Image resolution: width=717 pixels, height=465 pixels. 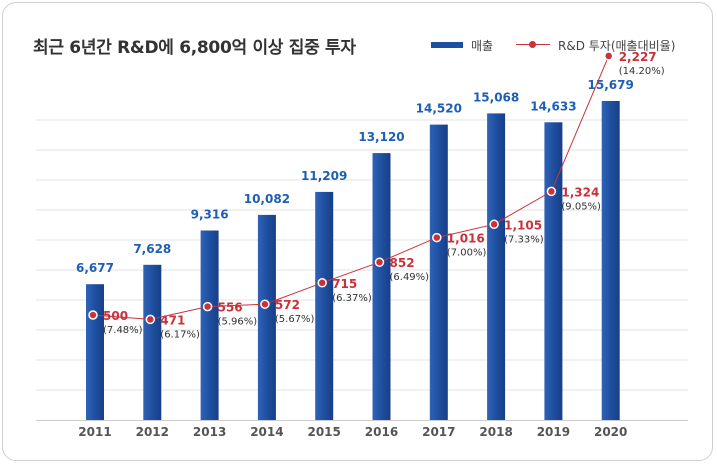 What do you see at coordinates (533, 45) in the screenshot?
I see `legend-line-swatch` at bounding box center [533, 45].